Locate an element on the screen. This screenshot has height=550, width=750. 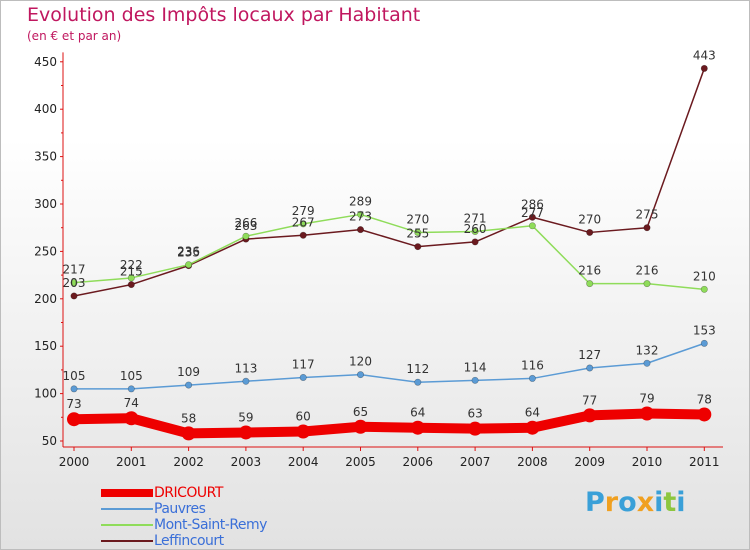
legend-label: Pauvres is located at coordinates (180, 509).